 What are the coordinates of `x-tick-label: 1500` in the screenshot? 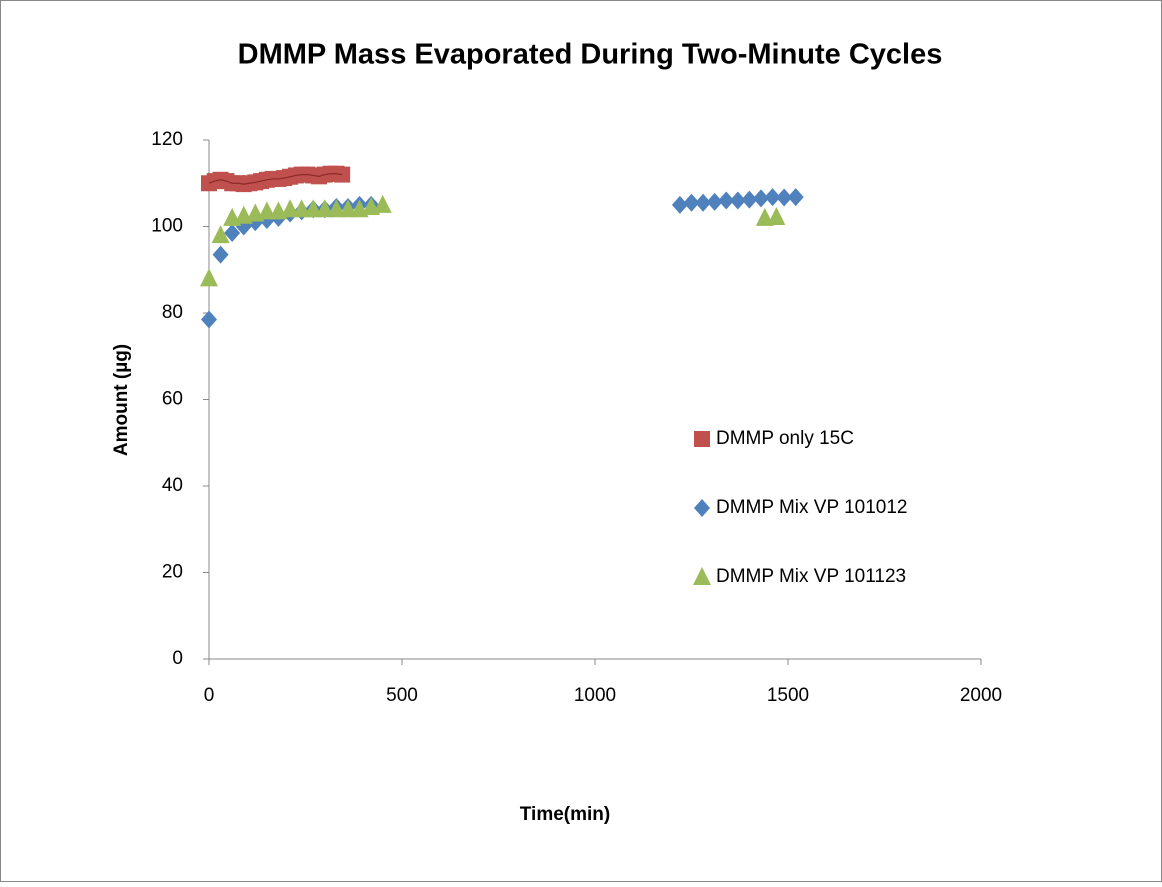 It's located at (788, 695).